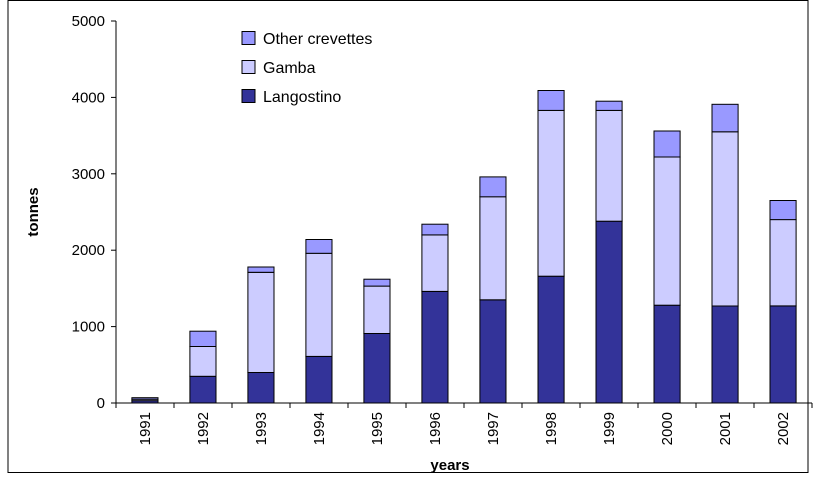 The height and width of the screenshot is (486, 816). What do you see at coordinates (261, 322) in the screenshot?
I see `bar-gamba-1993` at bounding box center [261, 322].